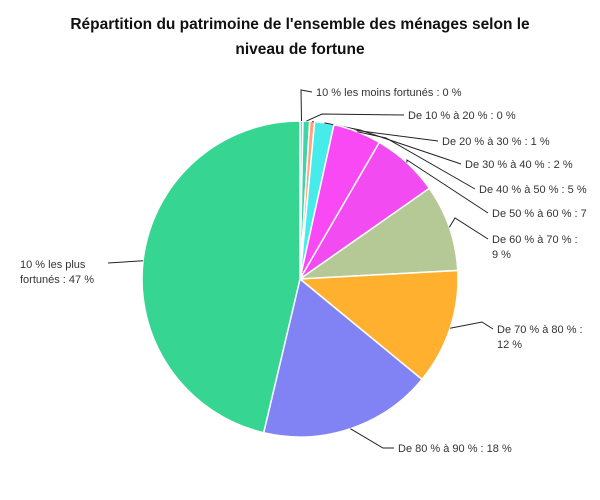 Image resolution: width=600 pixels, height=500 pixels. What do you see at coordinates (300, 49) in the screenshot?
I see `chart-title-line-2: niveau de fortune` at bounding box center [300, 49].